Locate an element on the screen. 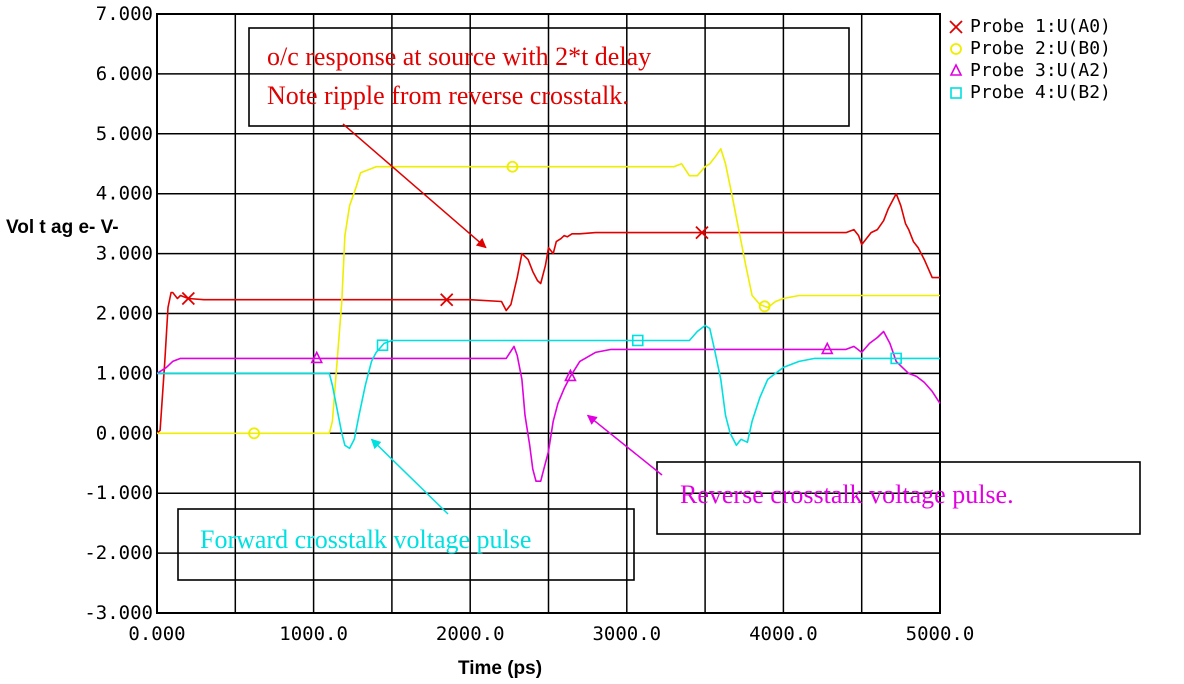  legend-label-probe-3: Probe 3:U(A2) is located at coordinates (1040, 70).